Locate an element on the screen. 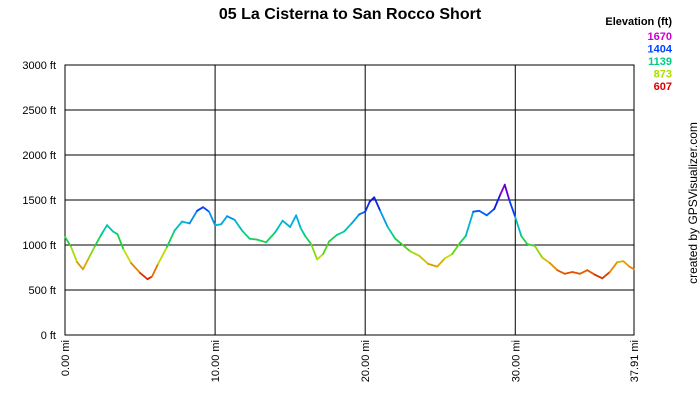 The height and width of the screenshot is (400, 700). legend-entry: 1139 is located at coordinates (660, 62).